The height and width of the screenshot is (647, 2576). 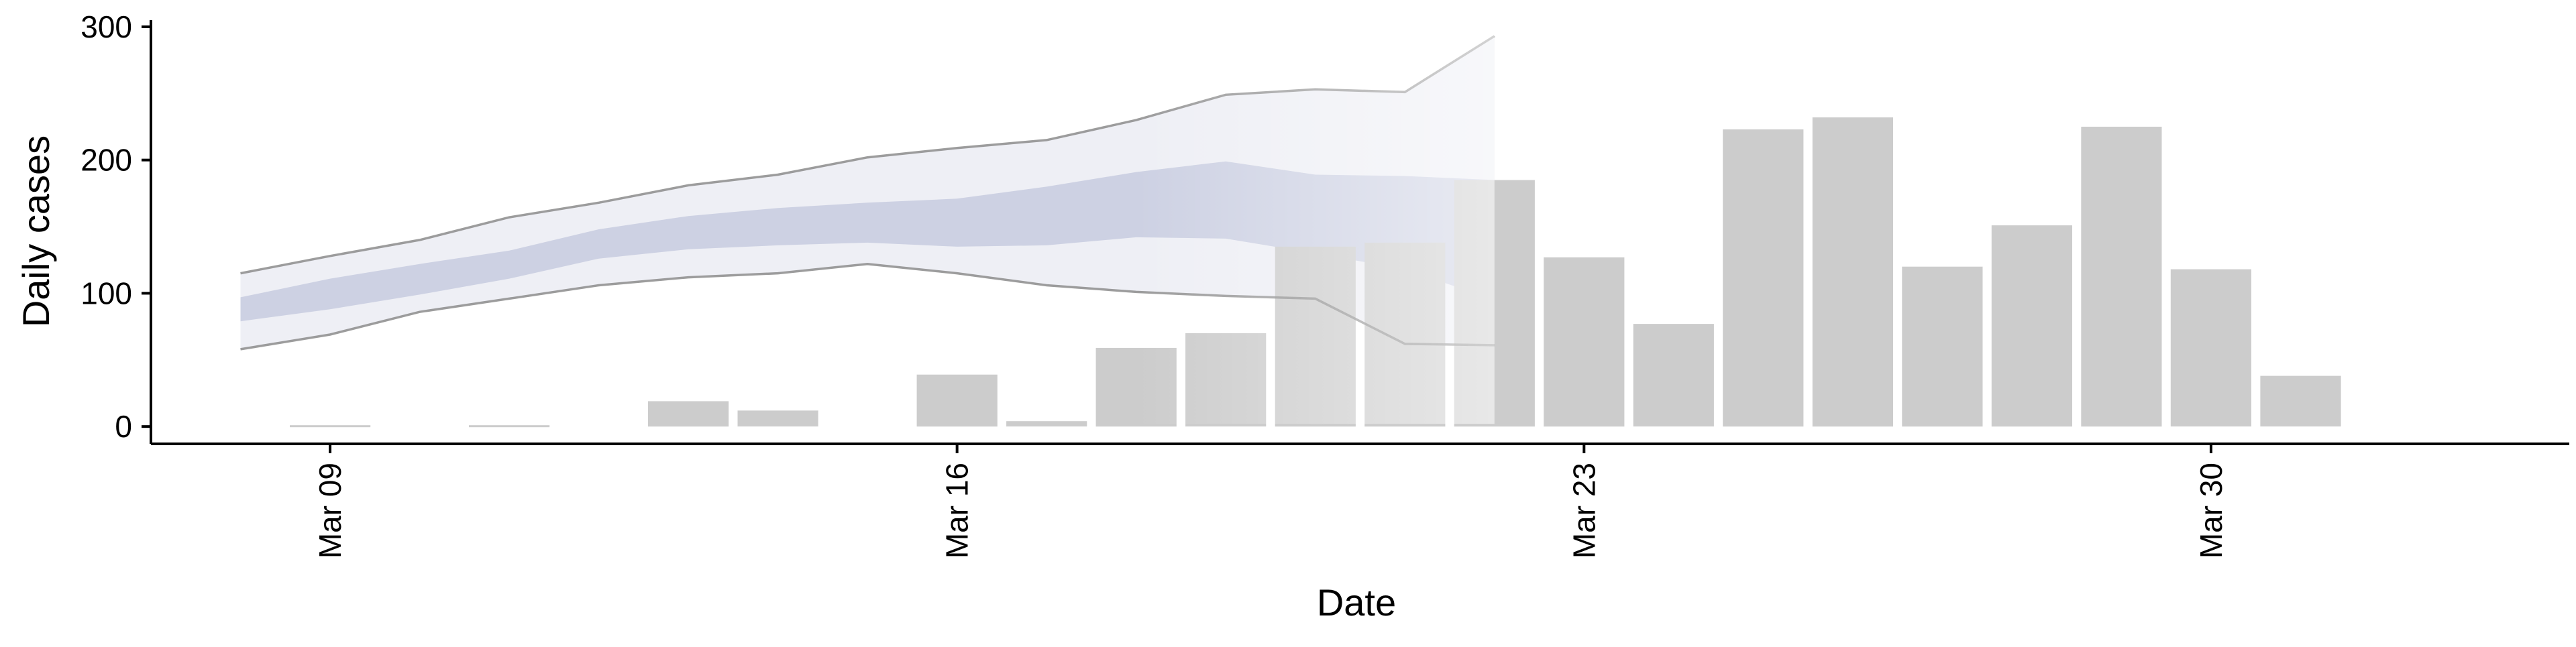 I want to click on y-tick-label: 200, so click(x=106, y=161).